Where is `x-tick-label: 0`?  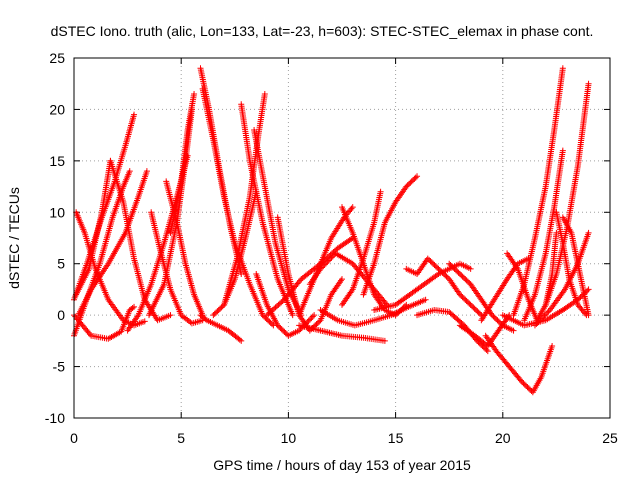
x-tick-label: 0 is located at coordinates (74, 438).